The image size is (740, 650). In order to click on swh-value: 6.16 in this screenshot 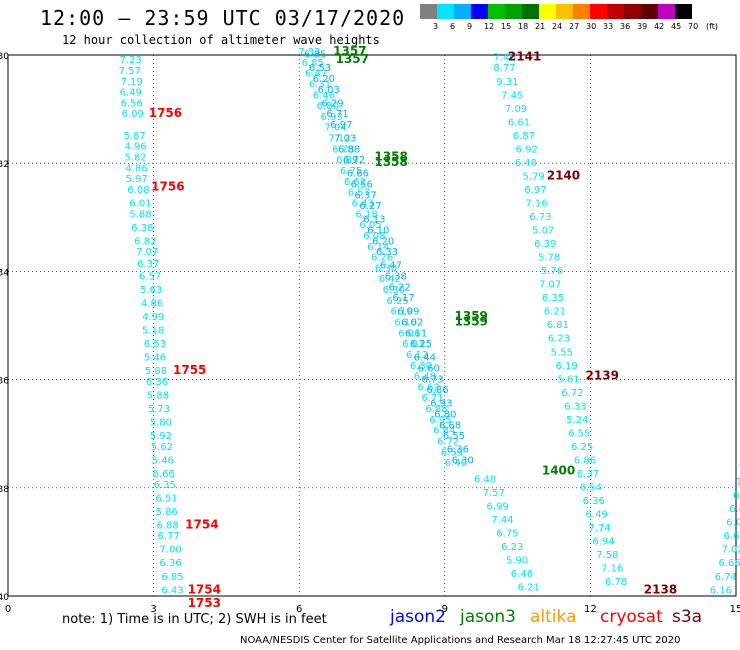, I will do `click(721, 590)`.